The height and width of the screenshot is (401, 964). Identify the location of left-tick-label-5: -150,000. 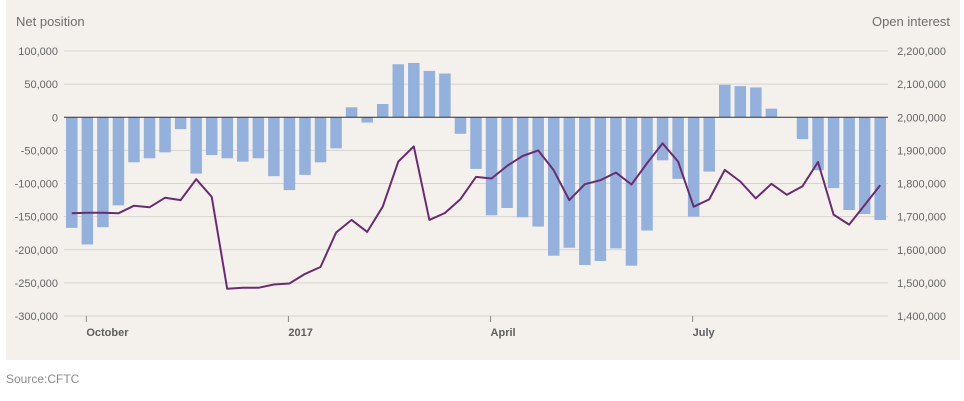
(36, 218).